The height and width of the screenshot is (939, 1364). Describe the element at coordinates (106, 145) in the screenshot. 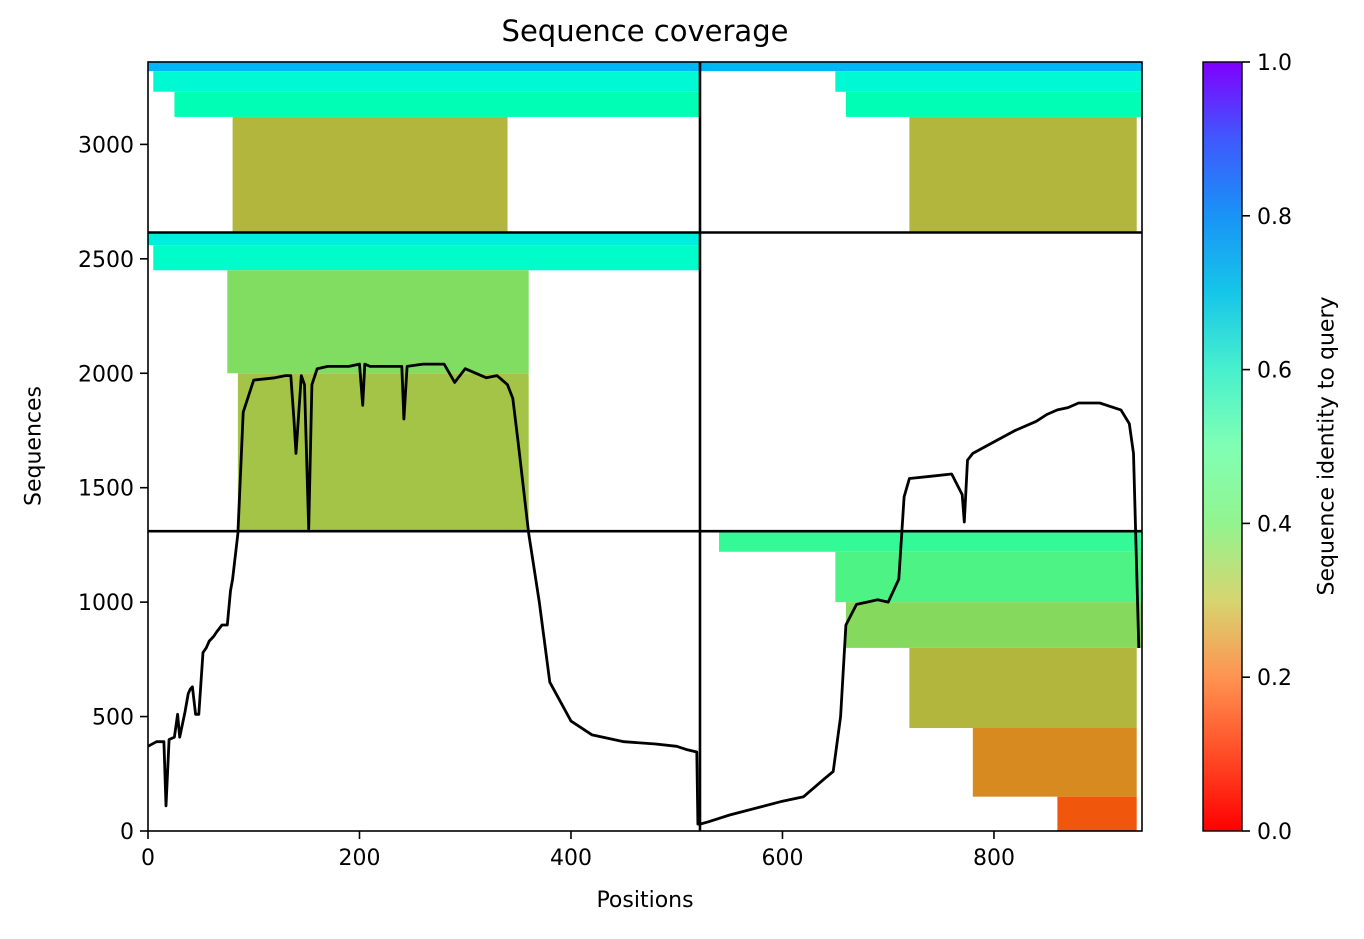

I see `y-tick-label: 3000` at that location.